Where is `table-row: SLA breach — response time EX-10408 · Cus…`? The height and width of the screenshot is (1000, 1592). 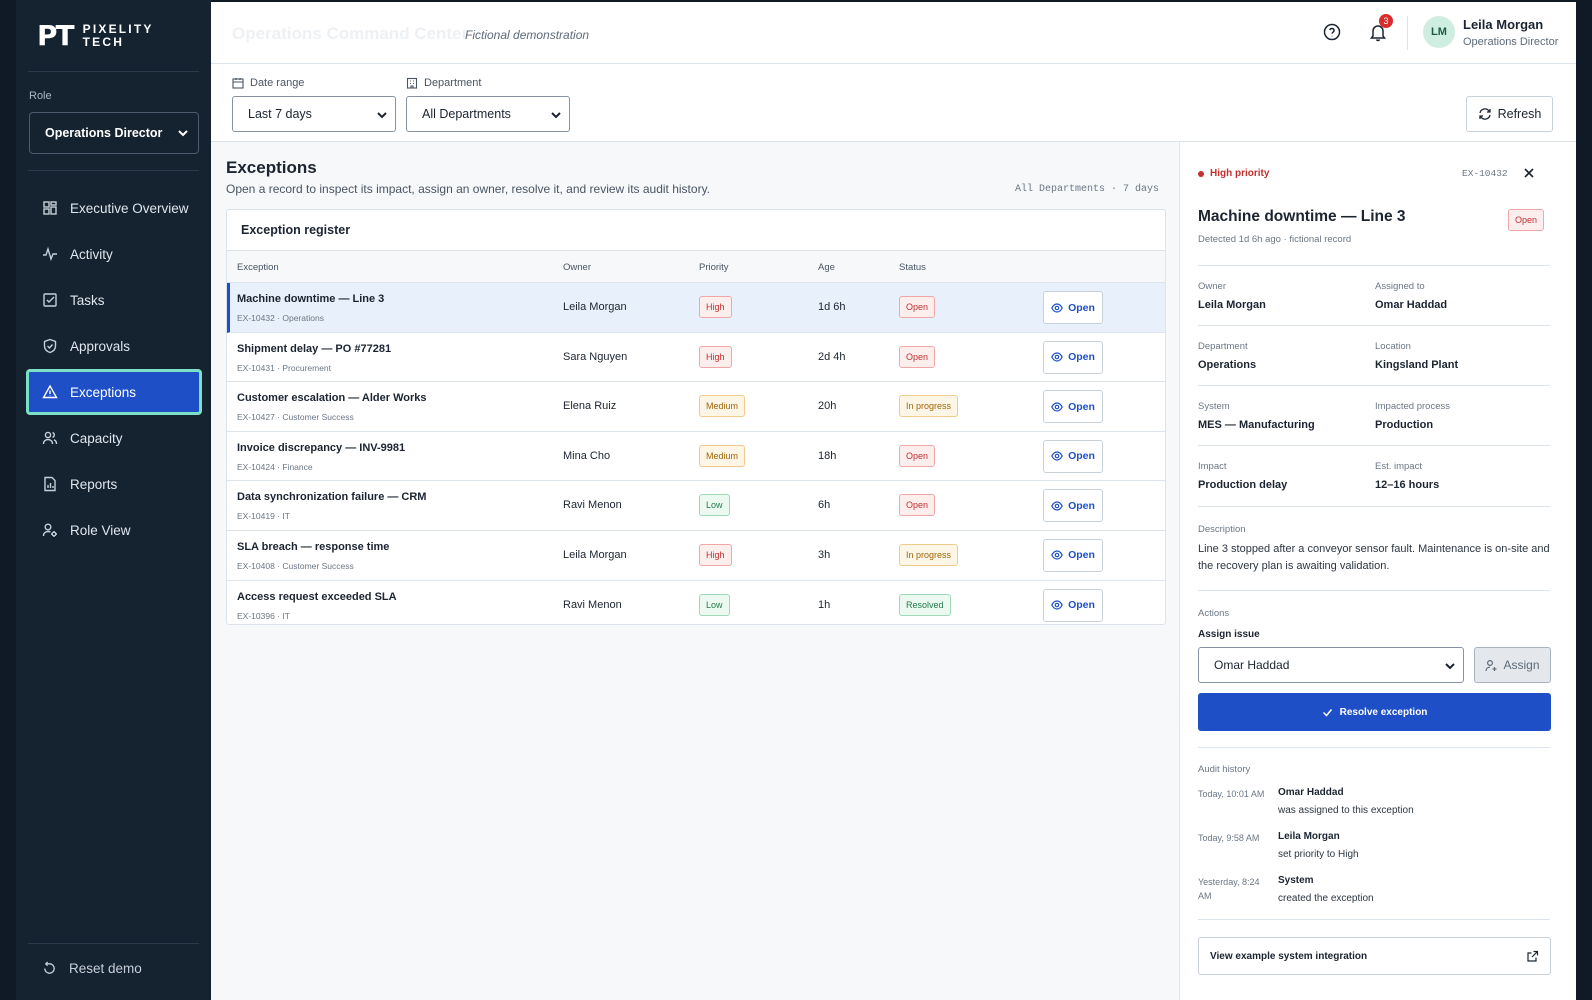
table-row: SLA breach — response time EX-10408 · Cus… is located at coordinates (696, 556).